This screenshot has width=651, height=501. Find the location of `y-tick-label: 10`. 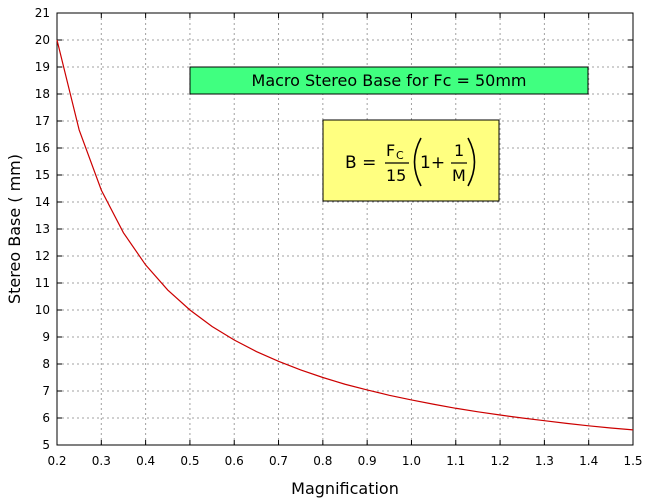

y-tick-label: 10 is located at coordinates (42, 310).